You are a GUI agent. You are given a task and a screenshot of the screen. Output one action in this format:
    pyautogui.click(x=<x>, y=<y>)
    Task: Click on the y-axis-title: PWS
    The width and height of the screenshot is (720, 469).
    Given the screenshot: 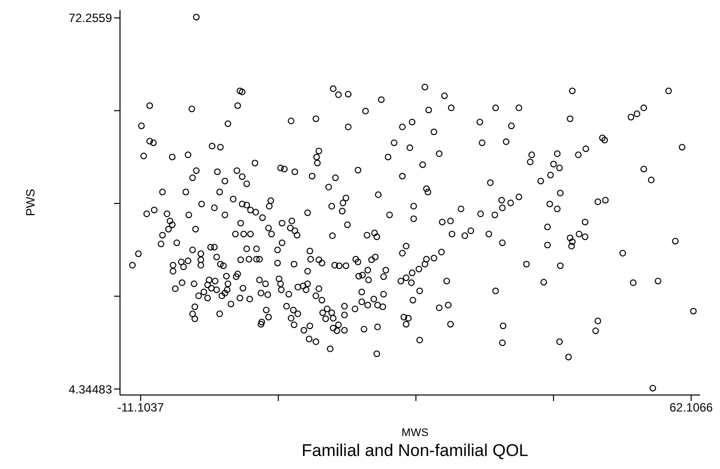 What is the action you would take?
    pyautogui.click(x=30, y=202)
    